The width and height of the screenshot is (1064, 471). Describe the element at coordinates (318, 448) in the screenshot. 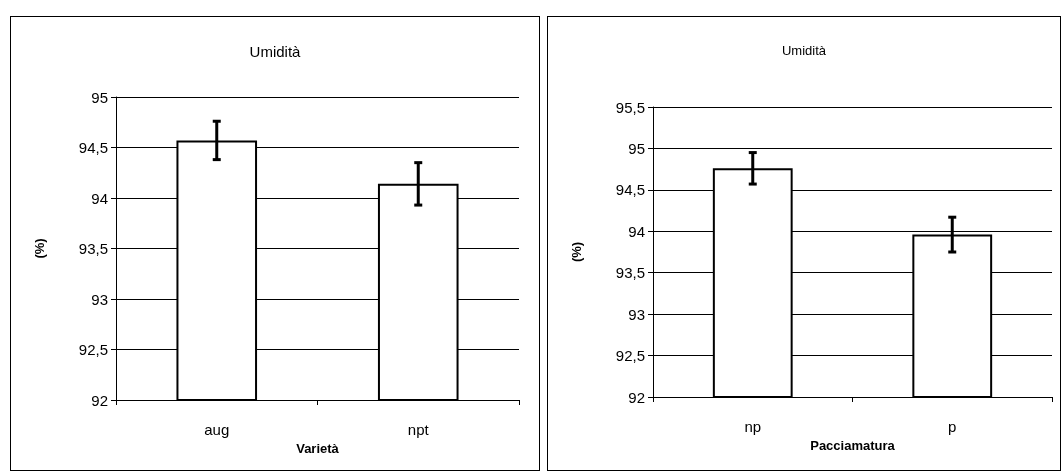

I see `x-axis-title: Varietà` at that location.